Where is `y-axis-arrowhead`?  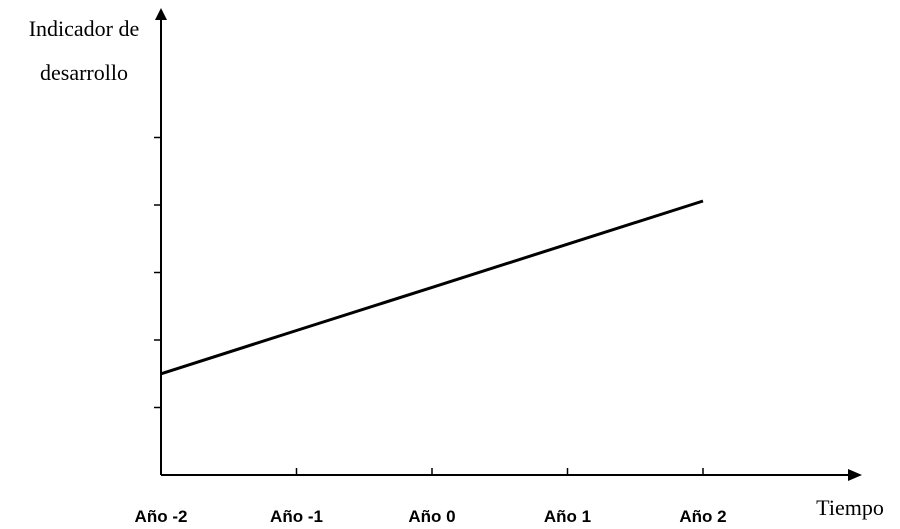
y-axis-arrowhead is located at coordinates (161, 14).